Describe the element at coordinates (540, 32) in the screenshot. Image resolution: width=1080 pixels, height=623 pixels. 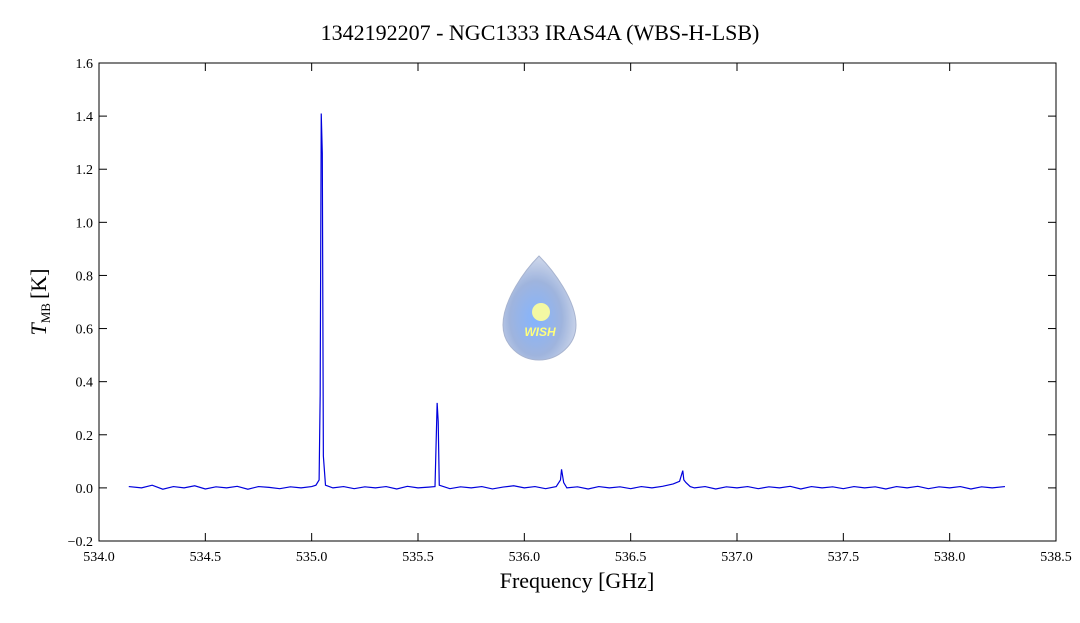
I see `chart-title: 1342192207 - NGC1333 IRAS4A (WBS-H-LSB)` at that location.